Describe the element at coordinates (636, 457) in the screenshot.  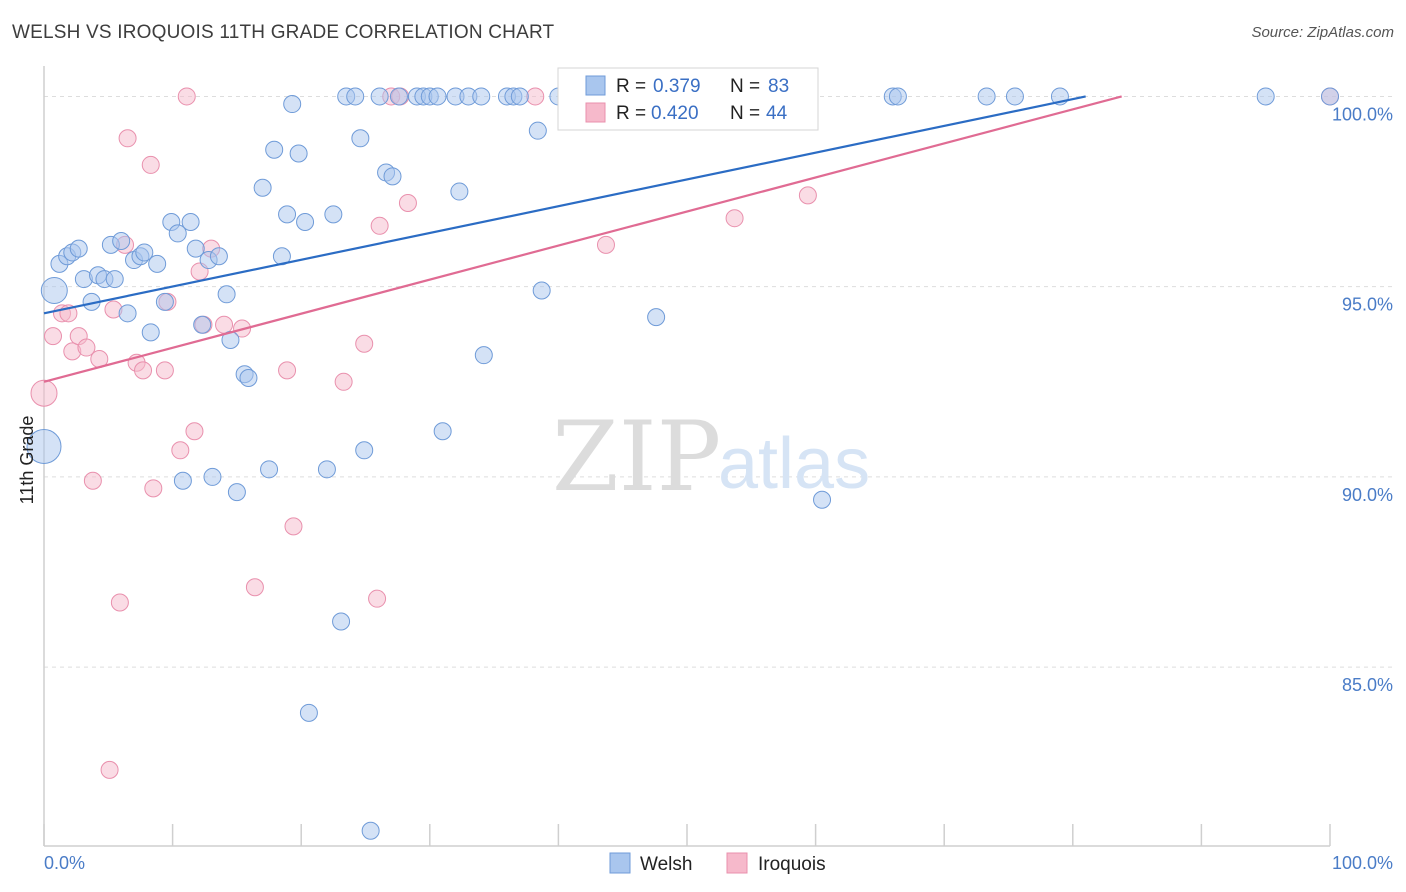
I see `watermark-zip: ZIP` at that location.